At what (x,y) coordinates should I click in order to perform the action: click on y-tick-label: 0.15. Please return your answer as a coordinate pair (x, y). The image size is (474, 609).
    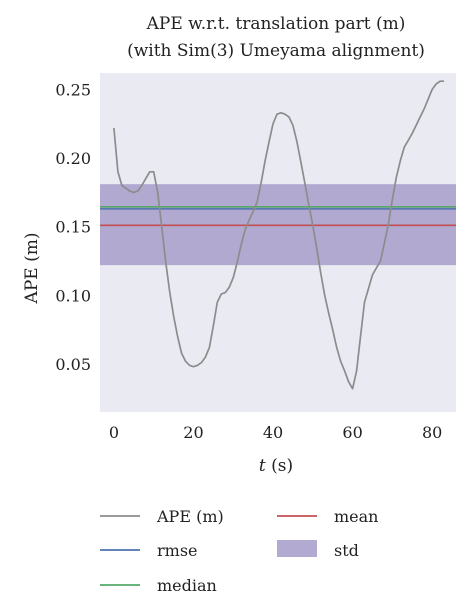
    Looking at the image, I should click on (73, 227).